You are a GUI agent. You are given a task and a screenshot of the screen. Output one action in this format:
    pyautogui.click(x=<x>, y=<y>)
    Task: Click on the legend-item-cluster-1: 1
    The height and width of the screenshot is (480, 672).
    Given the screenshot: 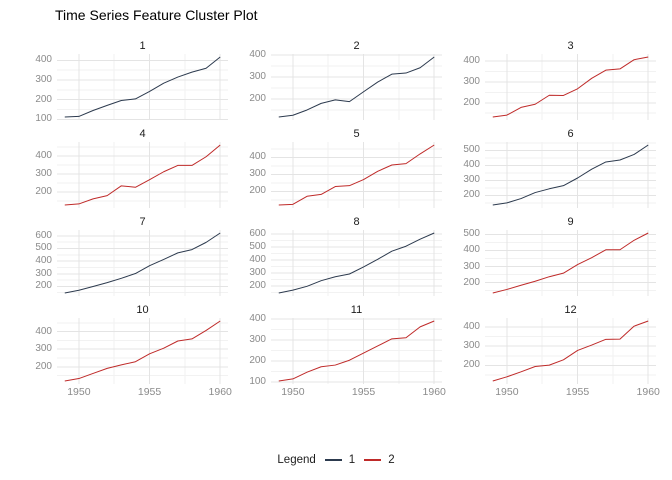 What is the action you would take?
    pyautogui.click(x=340, y=460)
    